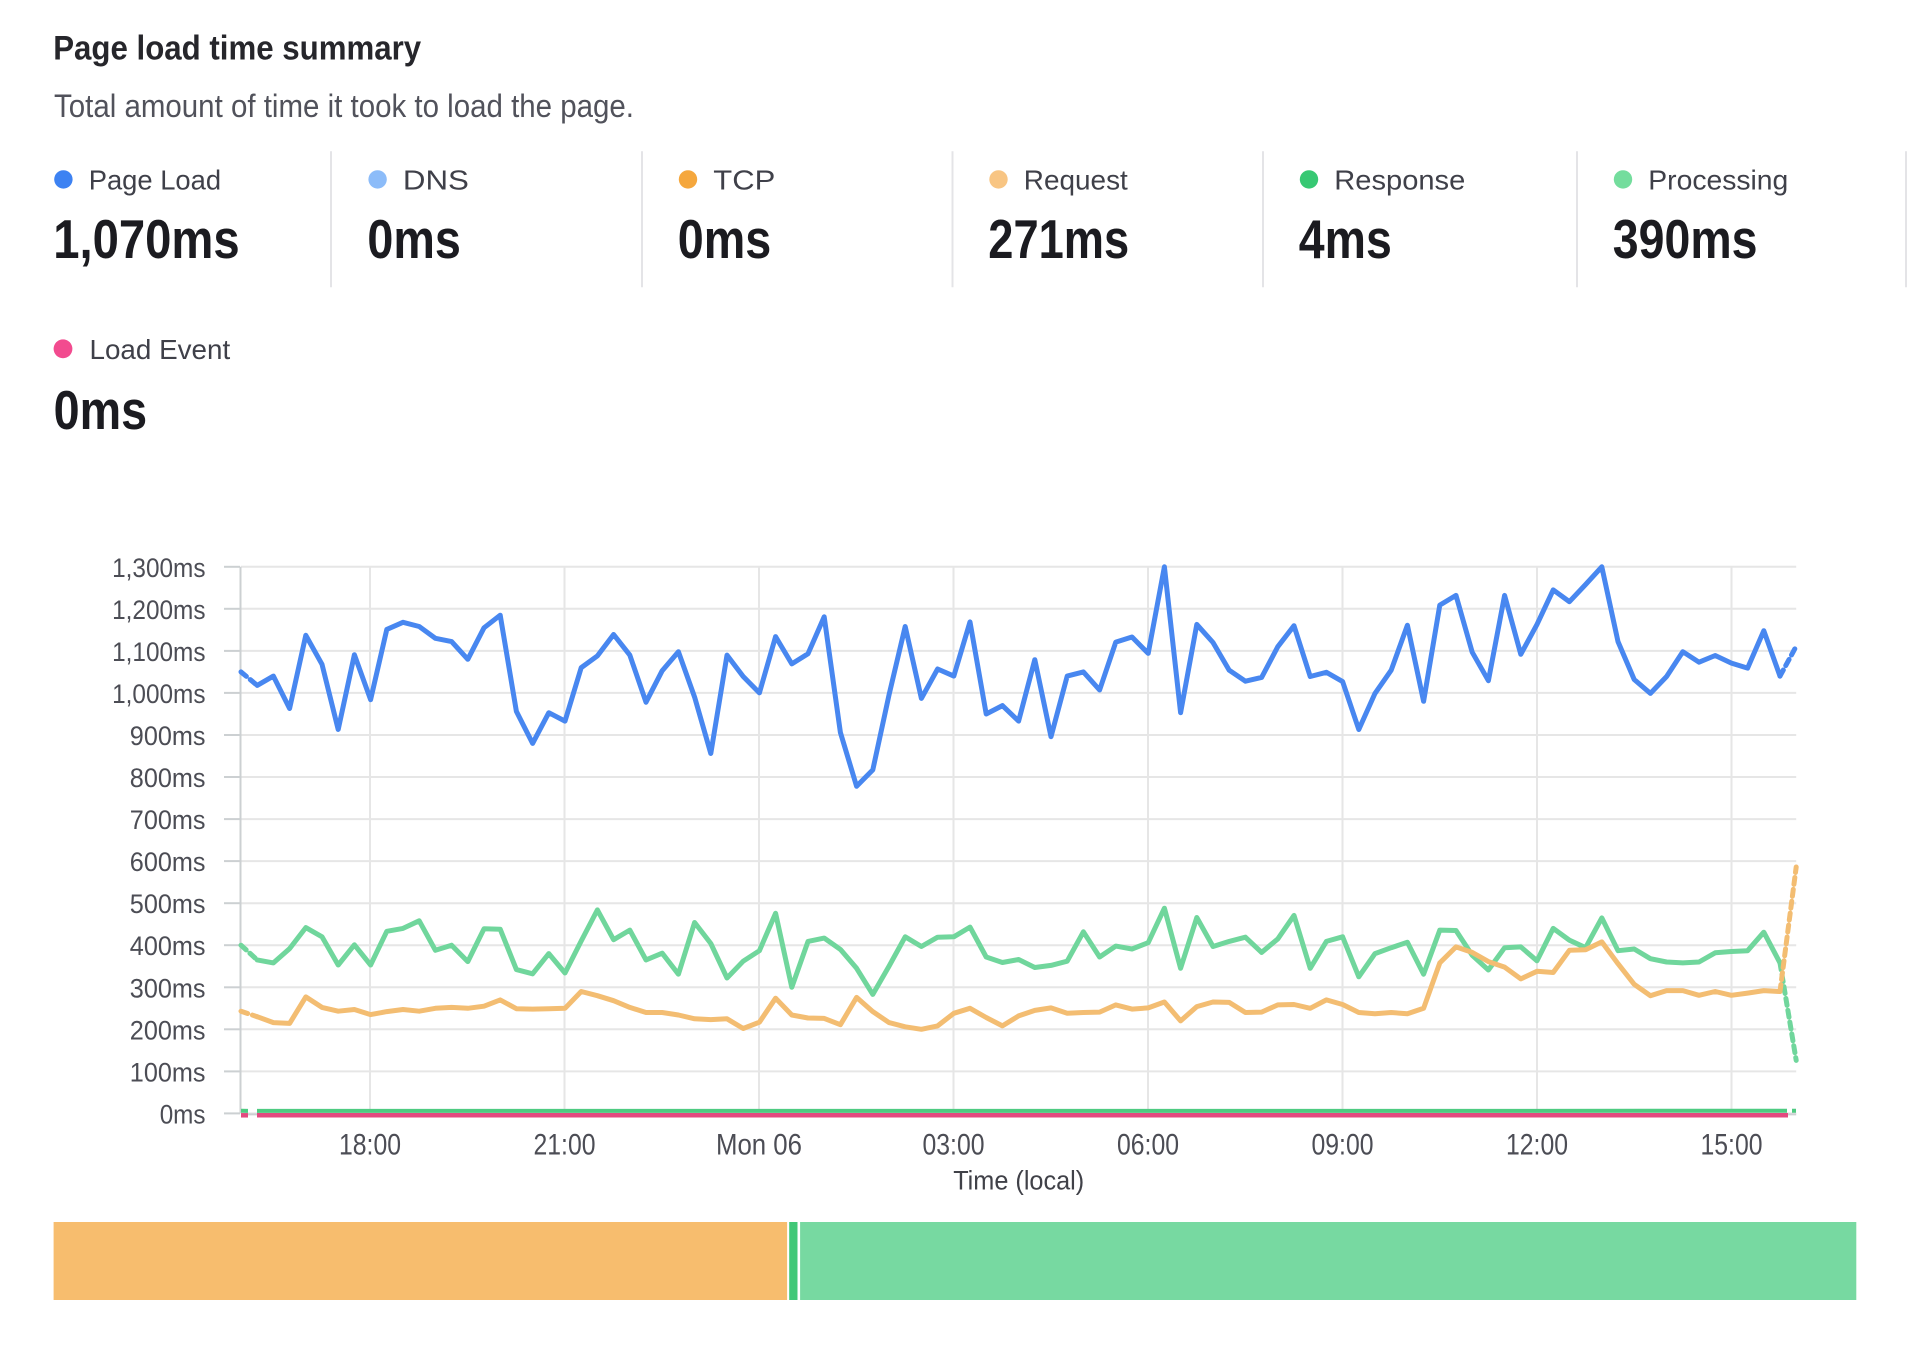 Image resolution: width=1910 pixels, height=1357 pixels. Describe the element at coordinates (158, 568) in the screenshot. I see `svg-text: 1,300ms` at that location.